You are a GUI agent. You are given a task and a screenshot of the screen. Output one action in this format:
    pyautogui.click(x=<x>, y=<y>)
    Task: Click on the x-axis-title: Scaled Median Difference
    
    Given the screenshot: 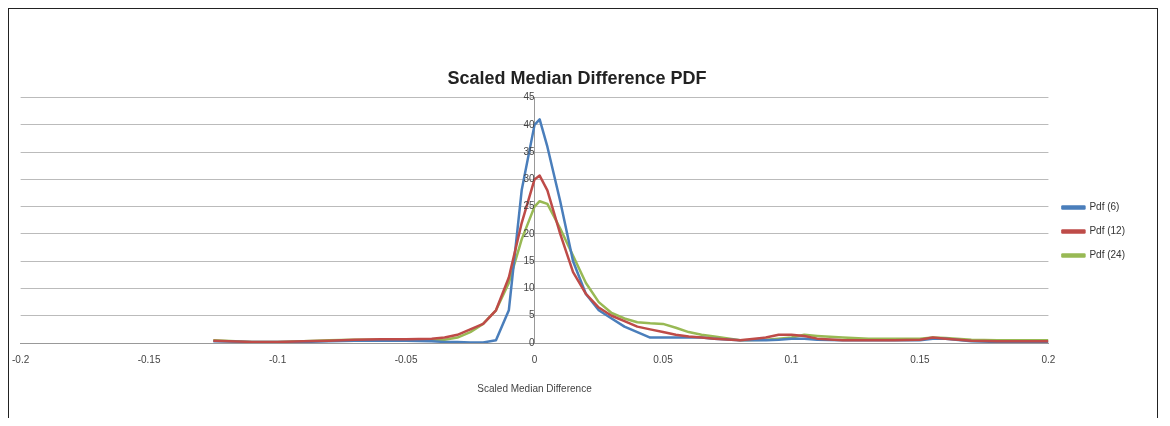 What is the action you would take?
    pyautogui.click(x=535, y=388)
    